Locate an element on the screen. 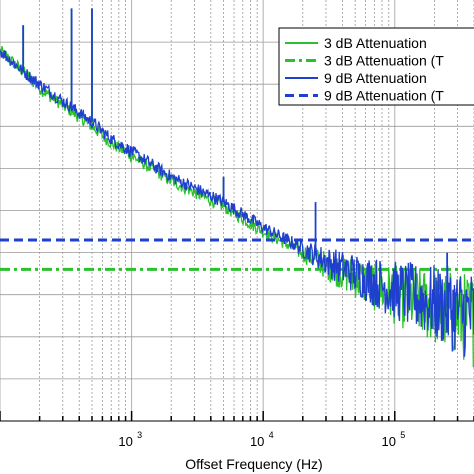 The height and width of the screenshot is (474, 474). legend-box is located at coordinates (376, 66).